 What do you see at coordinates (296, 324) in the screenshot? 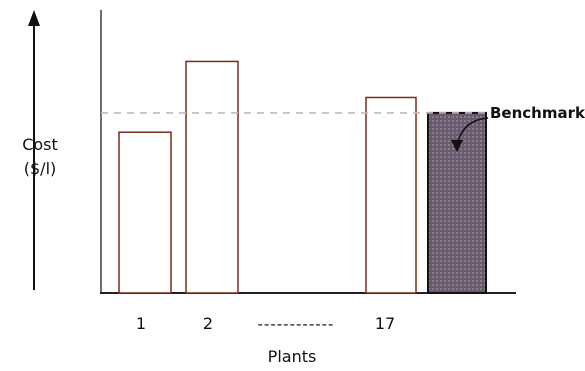
I see `ellipsis-label: ------------` at bounding box center [296, 324].